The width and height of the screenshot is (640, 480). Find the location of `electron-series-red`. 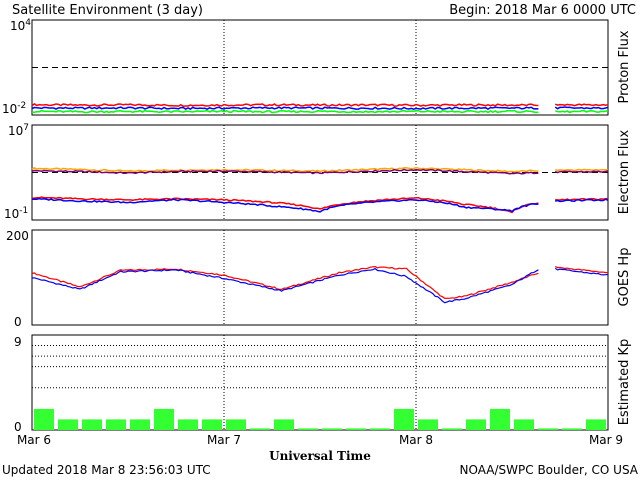

electron-series-red is located at coordinates (285, 205).